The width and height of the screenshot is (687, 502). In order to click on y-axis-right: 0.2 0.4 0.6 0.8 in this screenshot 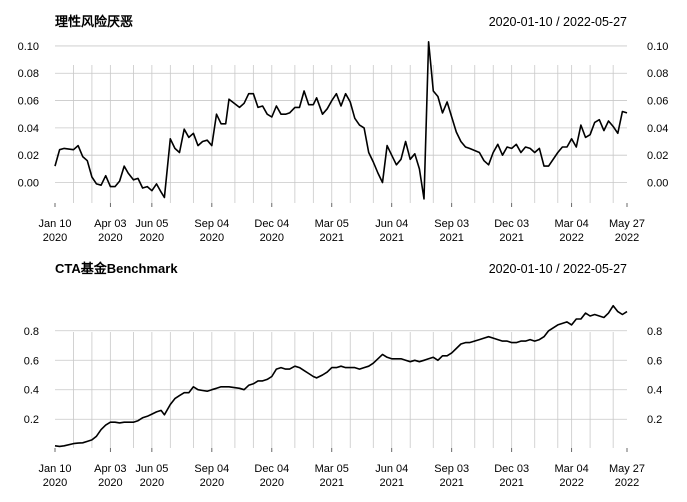, I will do `click(654, 376)`.